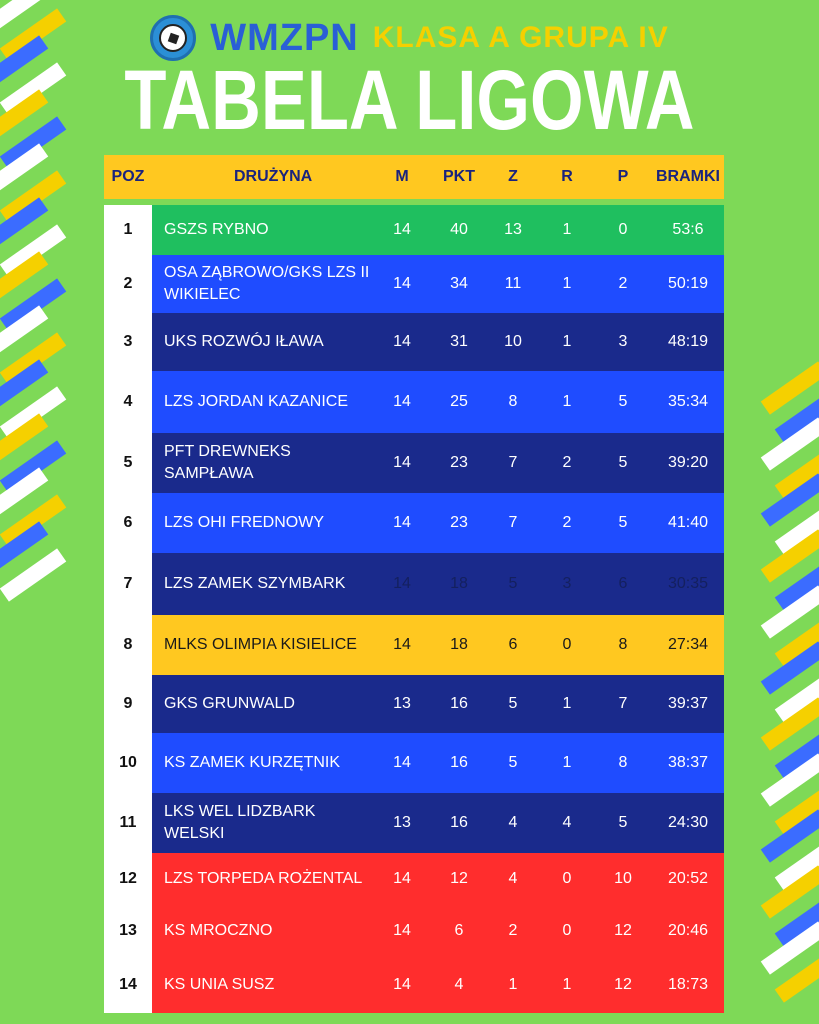  What do you see at coordinates (128, 402) in the screenshot?
I see `cell-poz: 4` at bounding box center [128, 402].